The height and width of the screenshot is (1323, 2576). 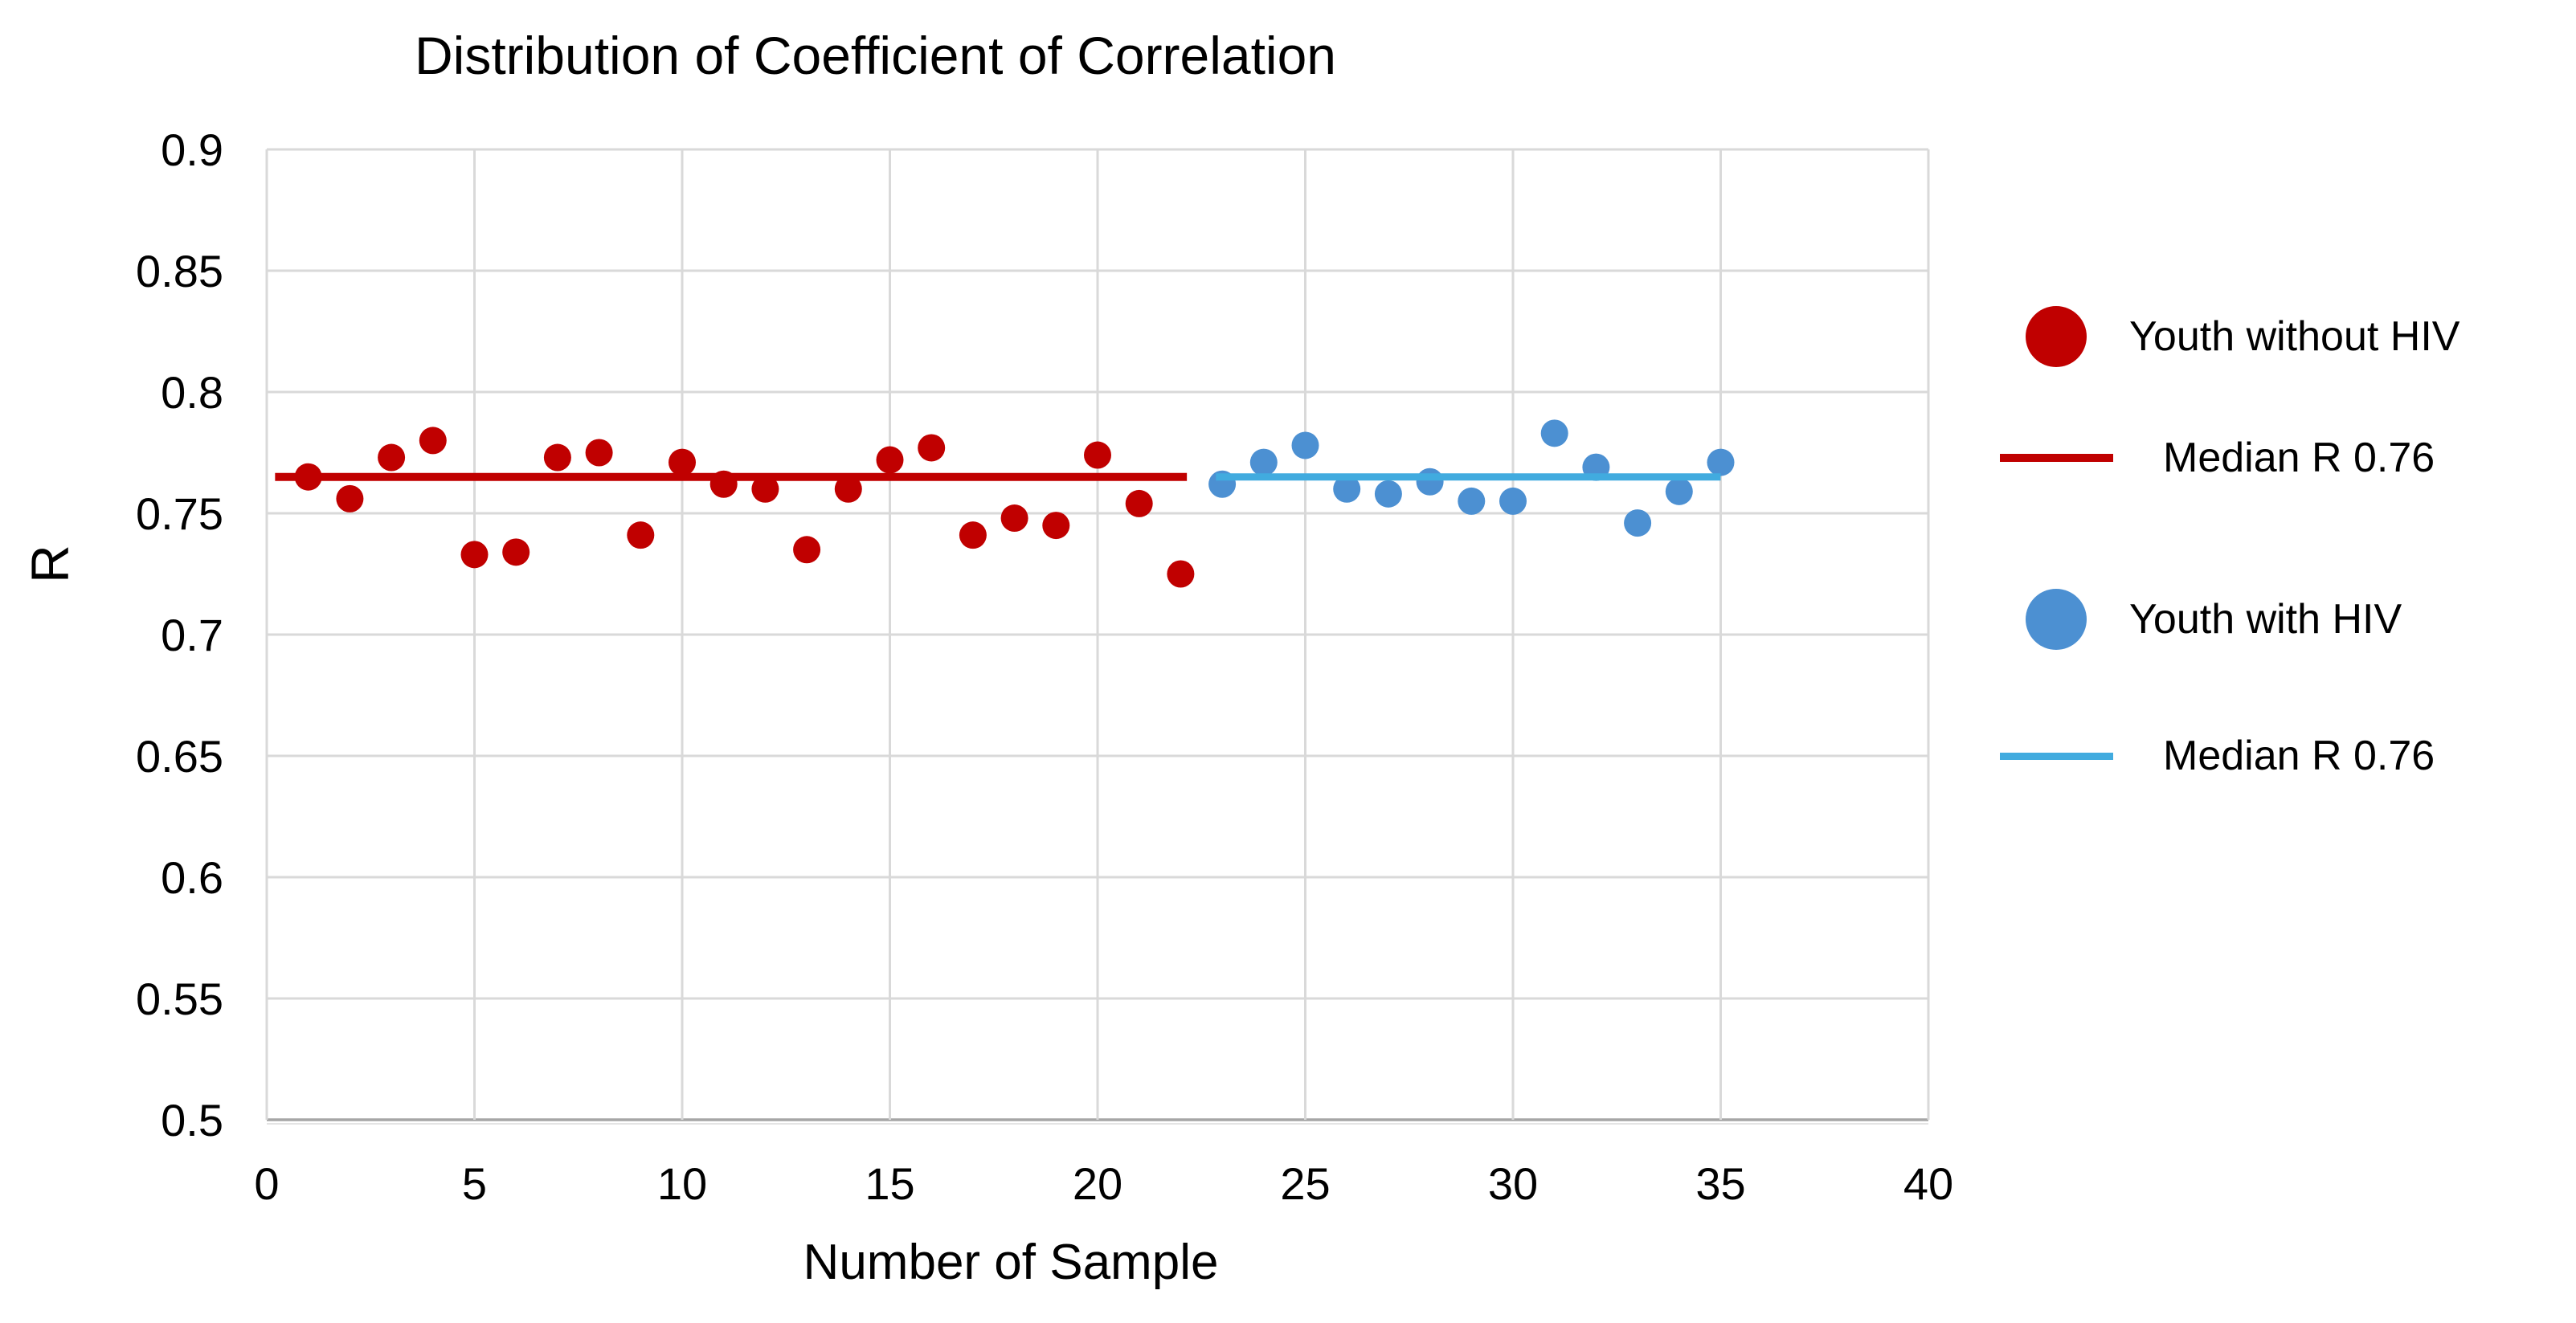 I want to click on legend-item-median-with-hiv: Median R 0.76, so click(x=2217, y=756).